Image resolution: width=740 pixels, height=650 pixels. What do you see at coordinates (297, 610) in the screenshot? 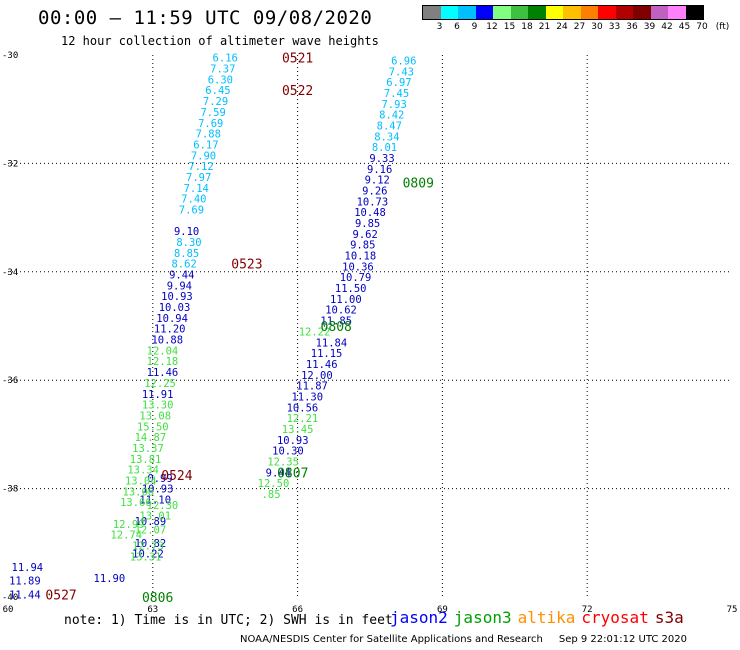
I see `x-tick-label: 66` at bounding box center [297, 610].